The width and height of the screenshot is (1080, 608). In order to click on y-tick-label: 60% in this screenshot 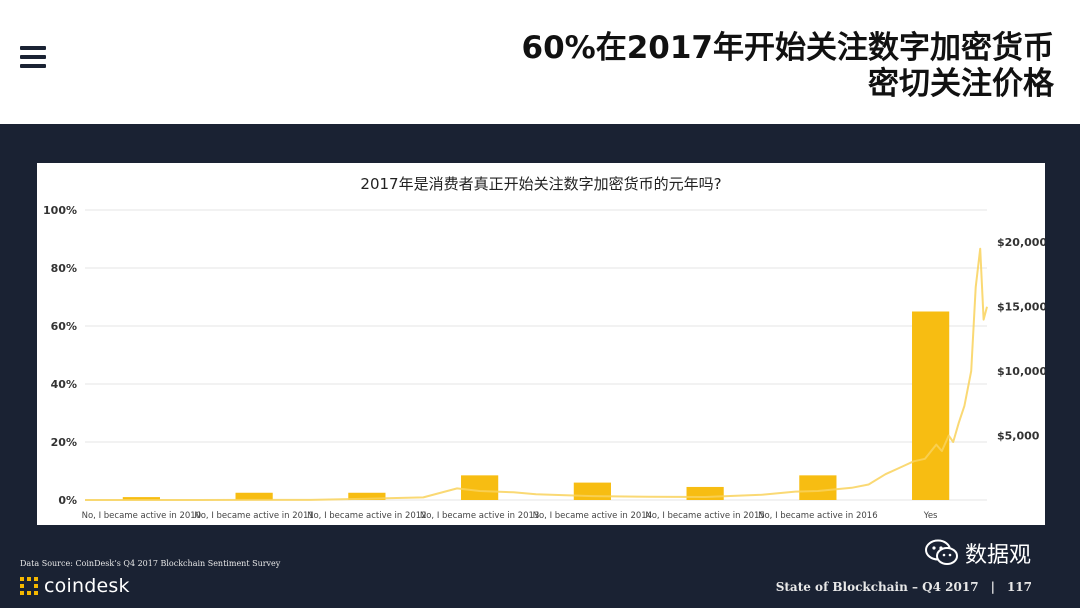, I will do `click(64, 326)`.